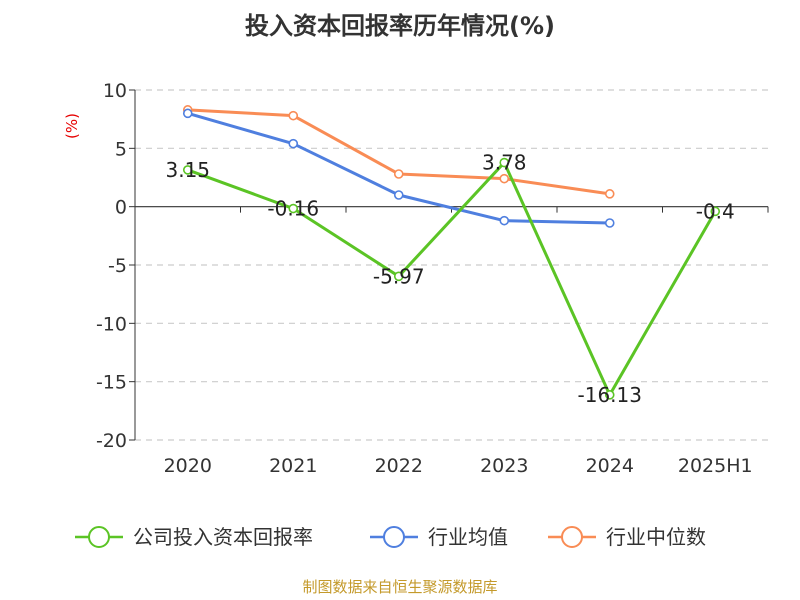 The height and width of the screenshot is (600, 800). Describe the element at coordinates (504, 466) in the screenshot. I see `x-tick-label: 2023` at that location.